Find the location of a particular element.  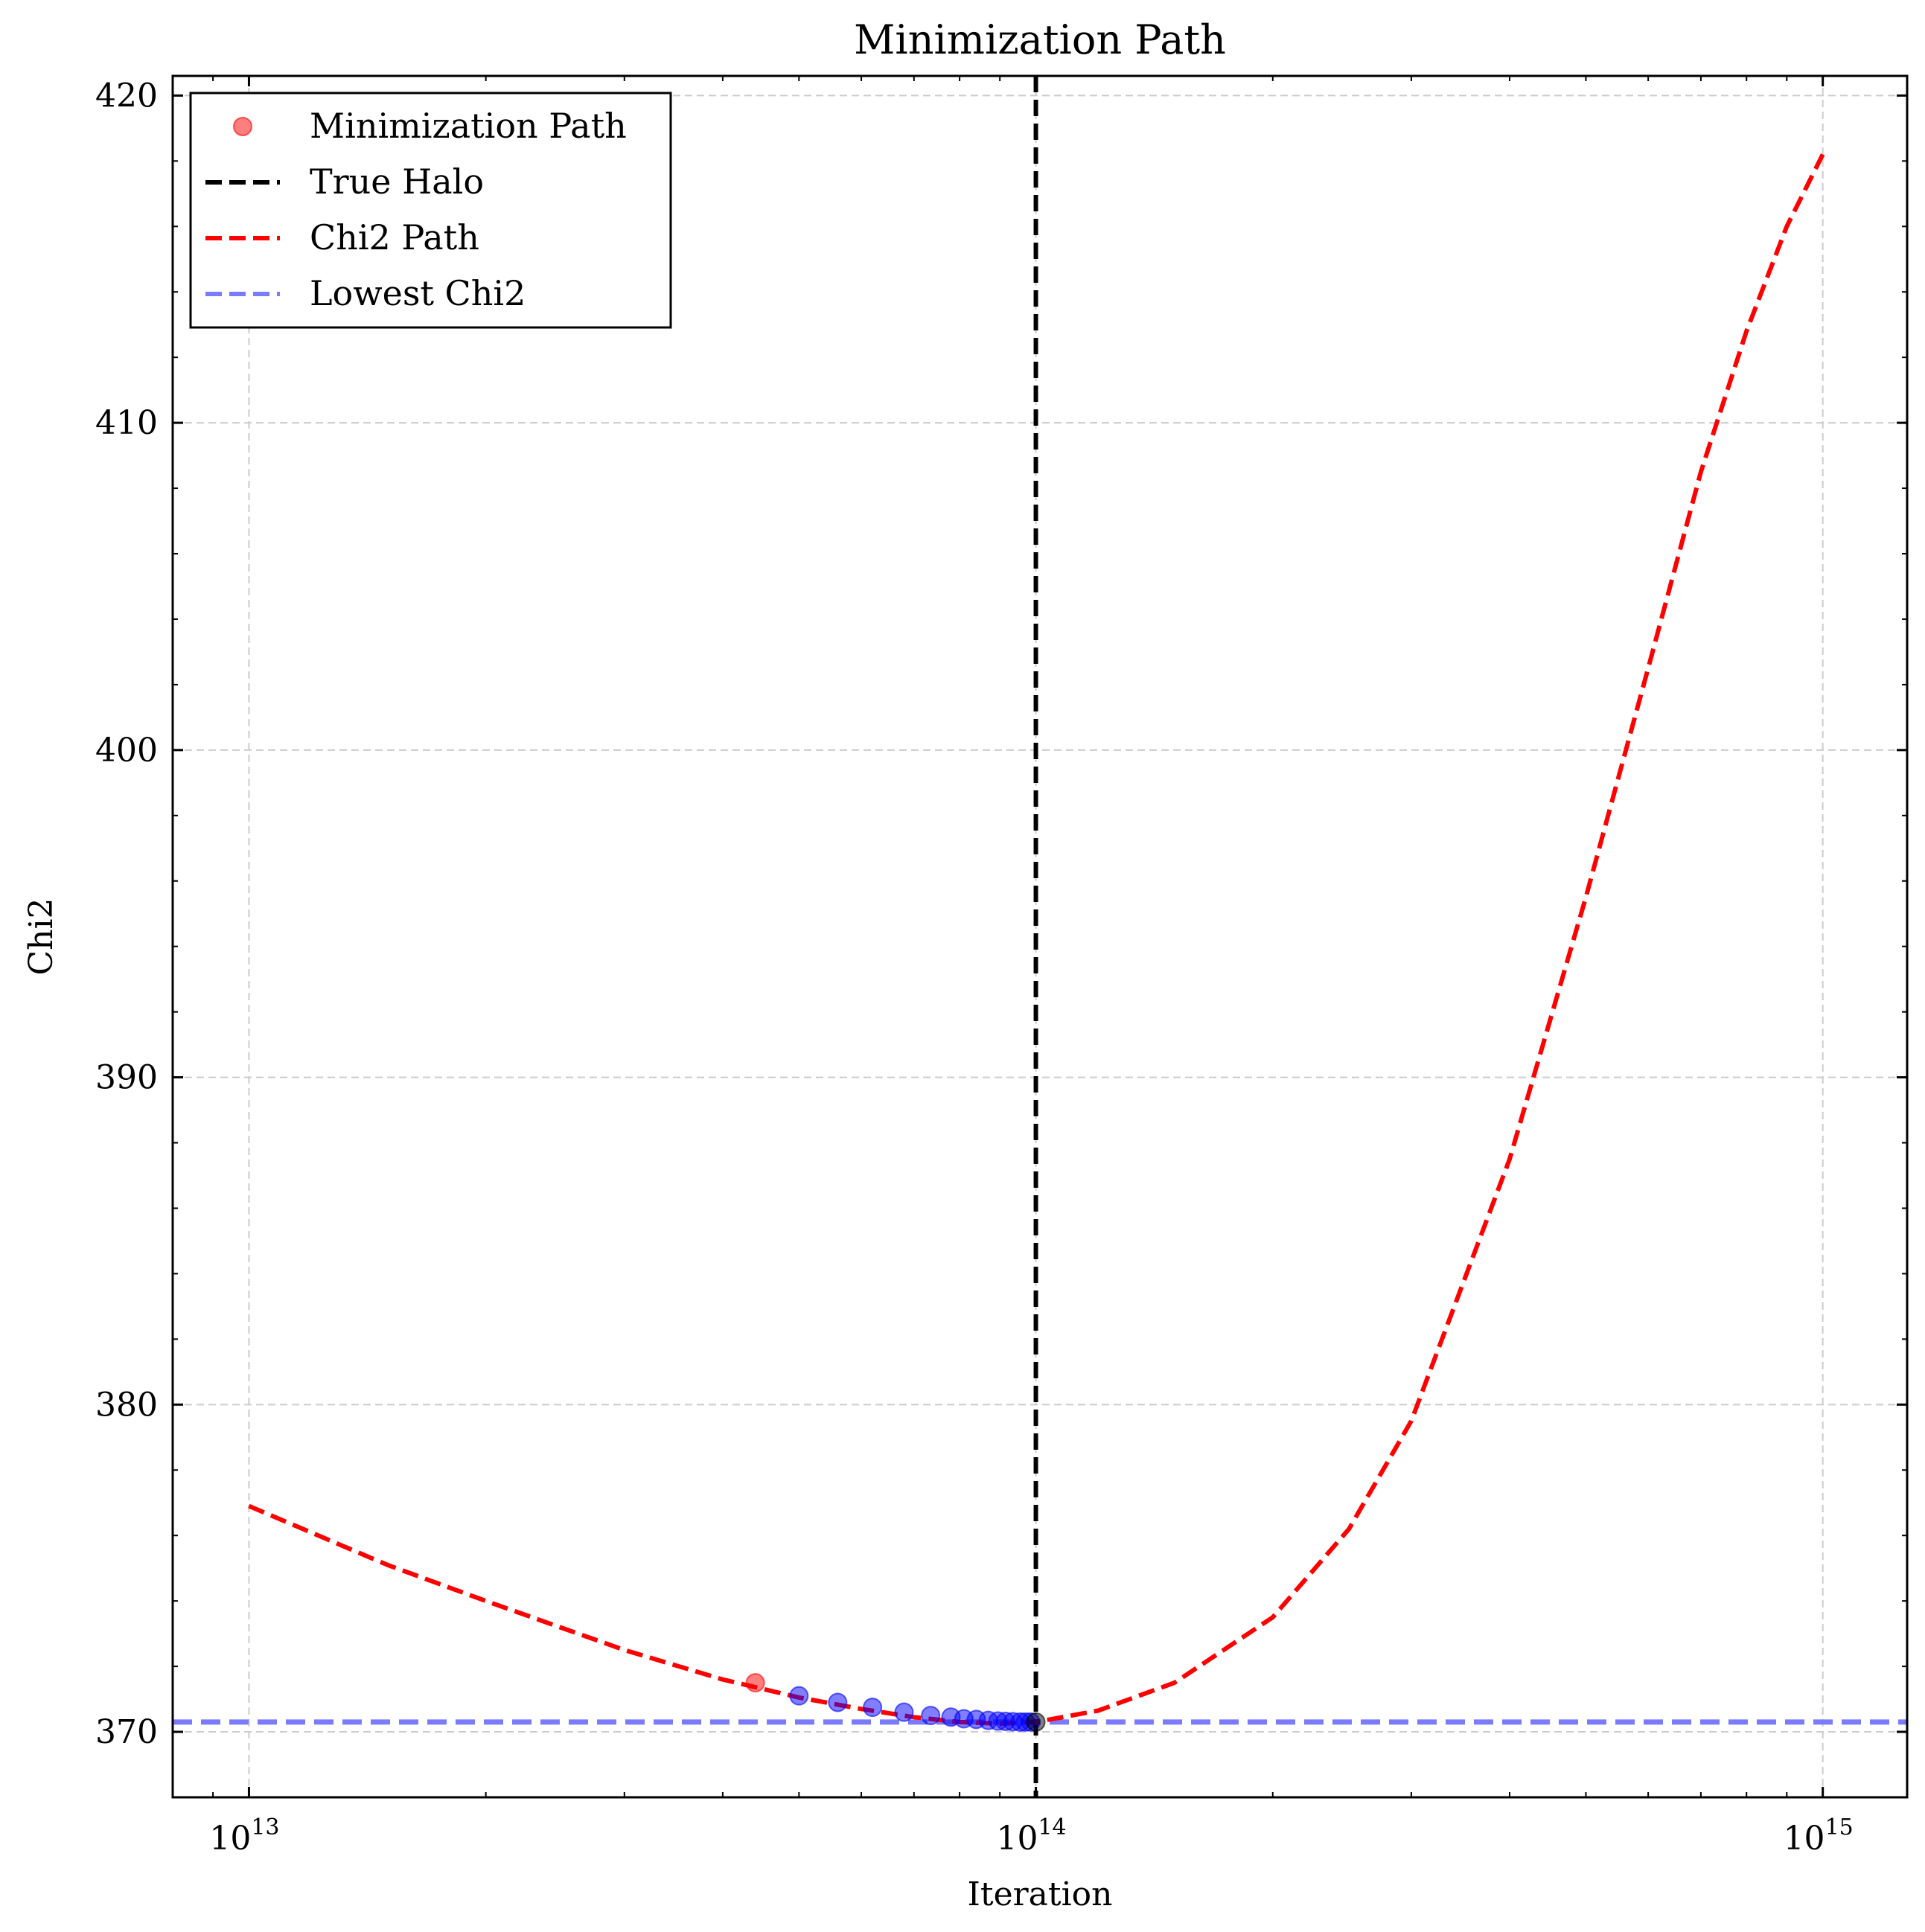

legend-entry-minimization-path: Minimization Path is located at coordinates (430, 126).